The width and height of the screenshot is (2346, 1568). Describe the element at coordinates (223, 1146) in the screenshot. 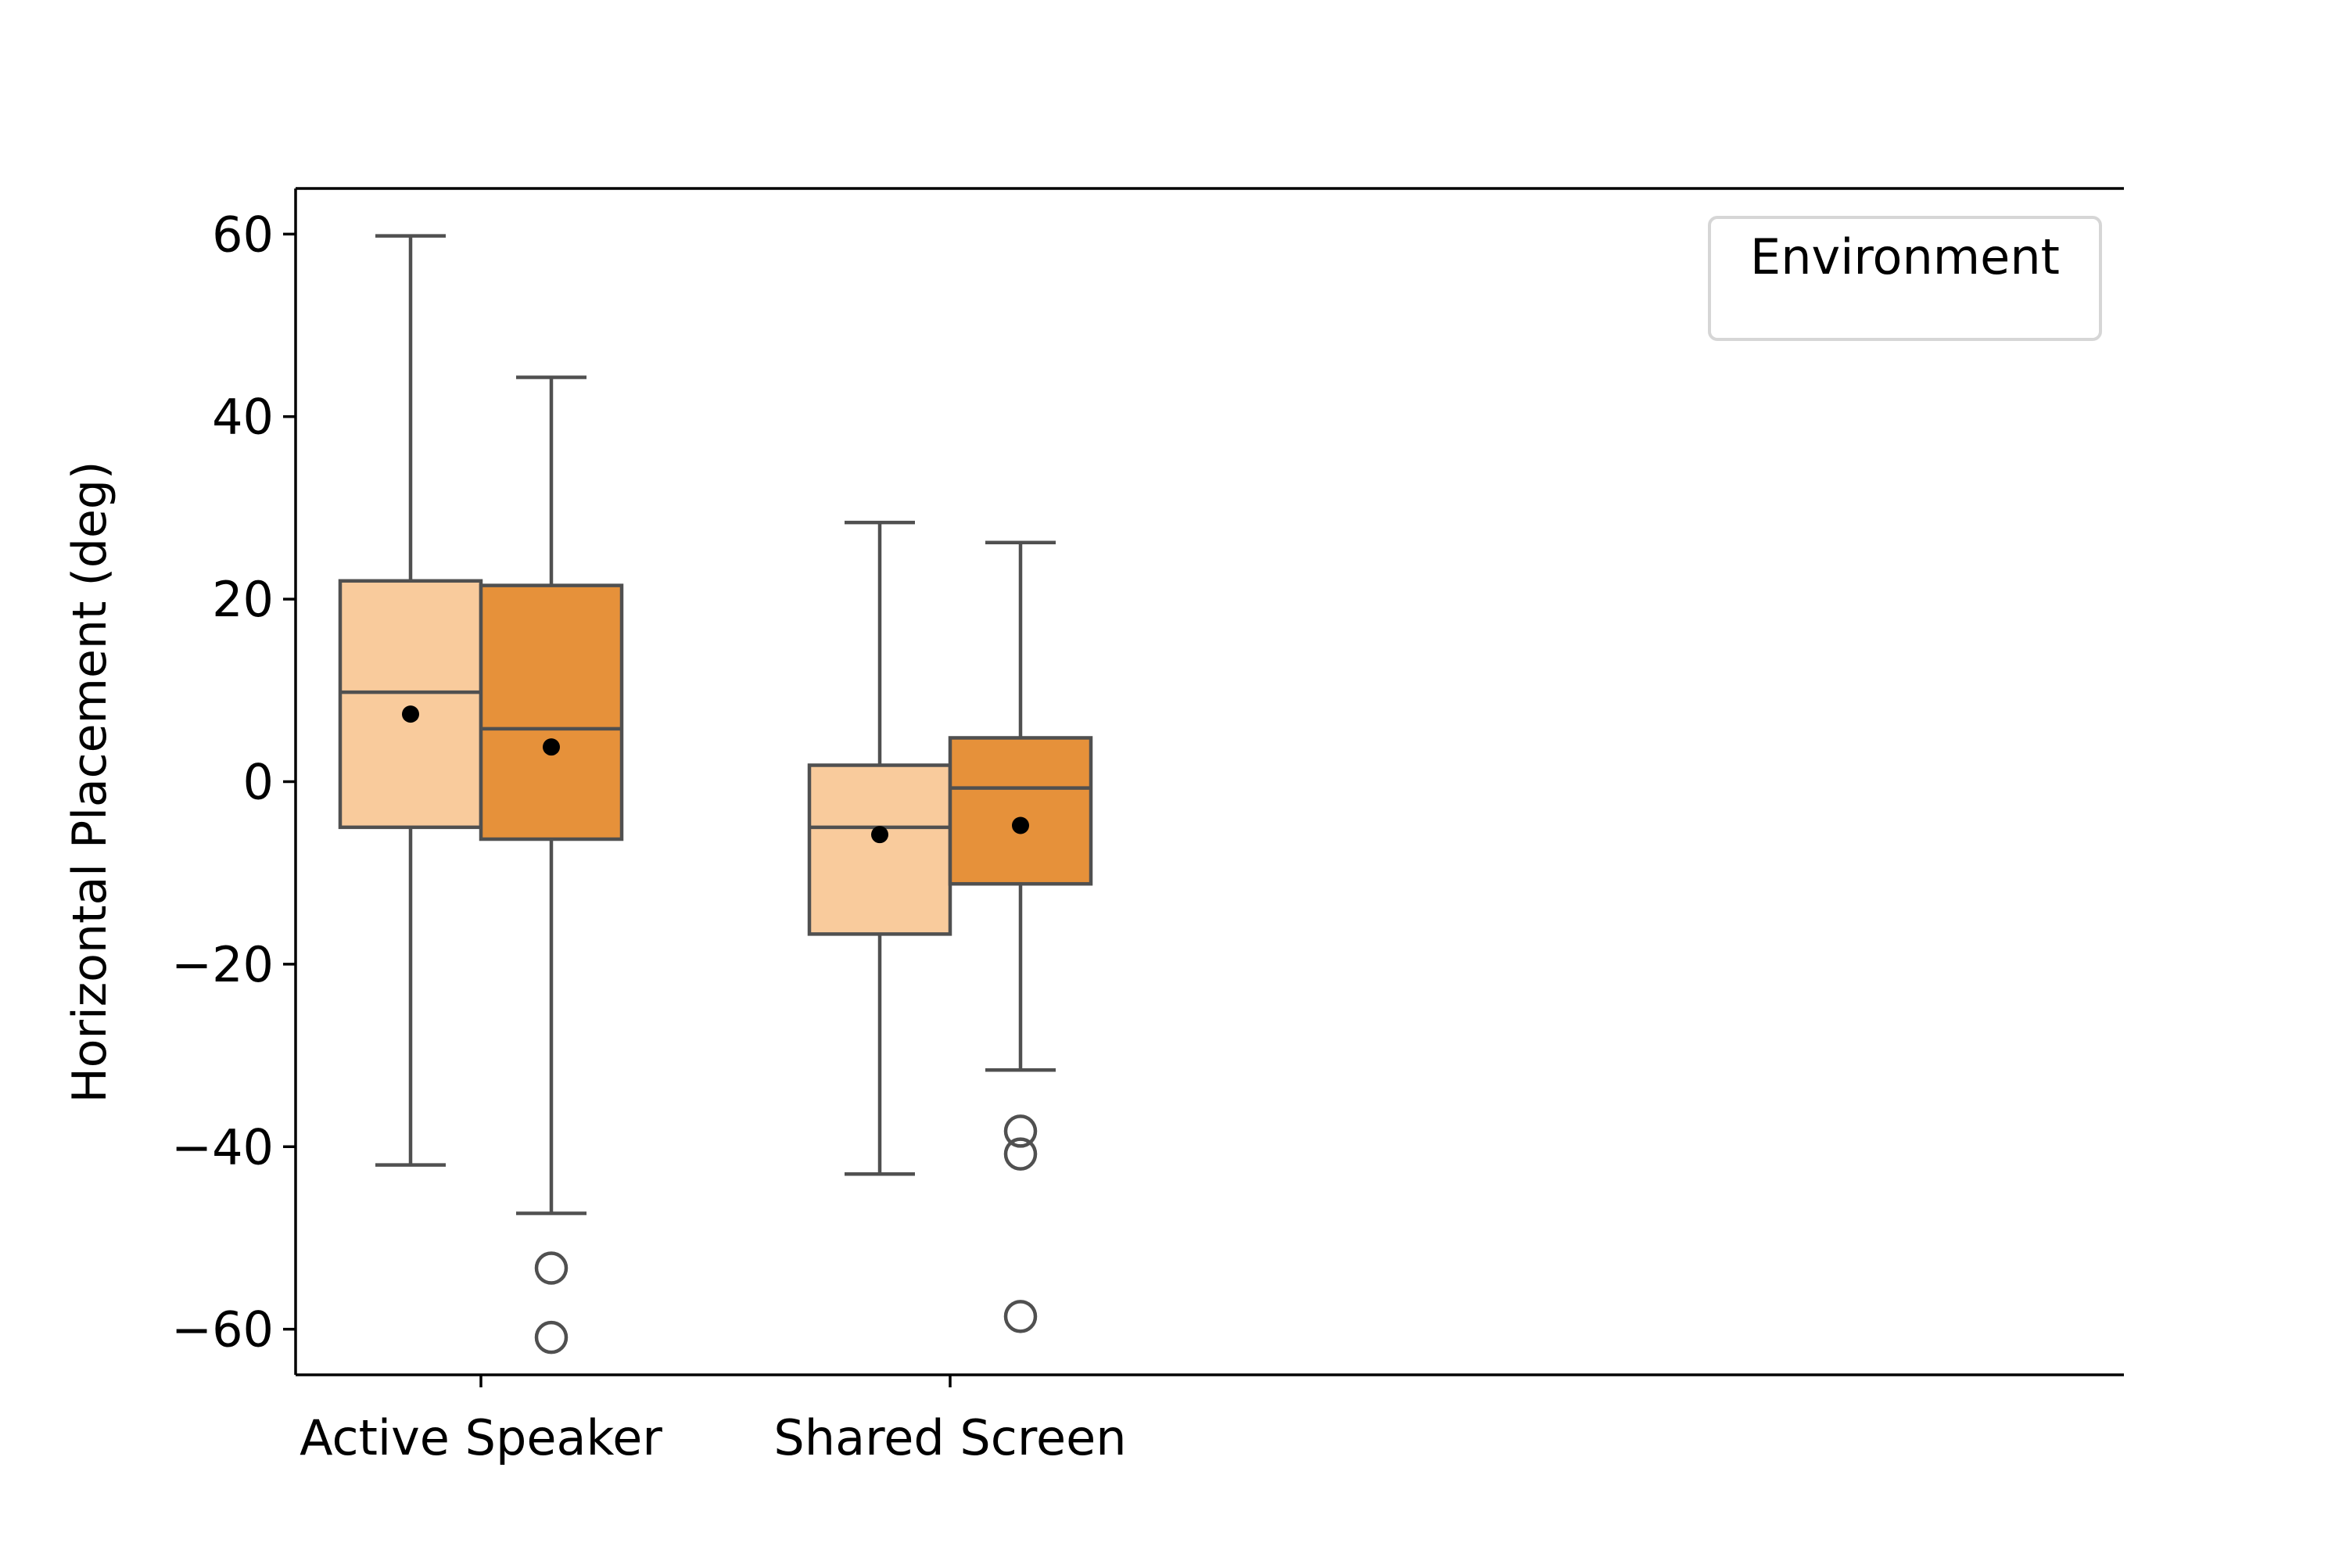

I see `y-tick-label: −40` at that location.